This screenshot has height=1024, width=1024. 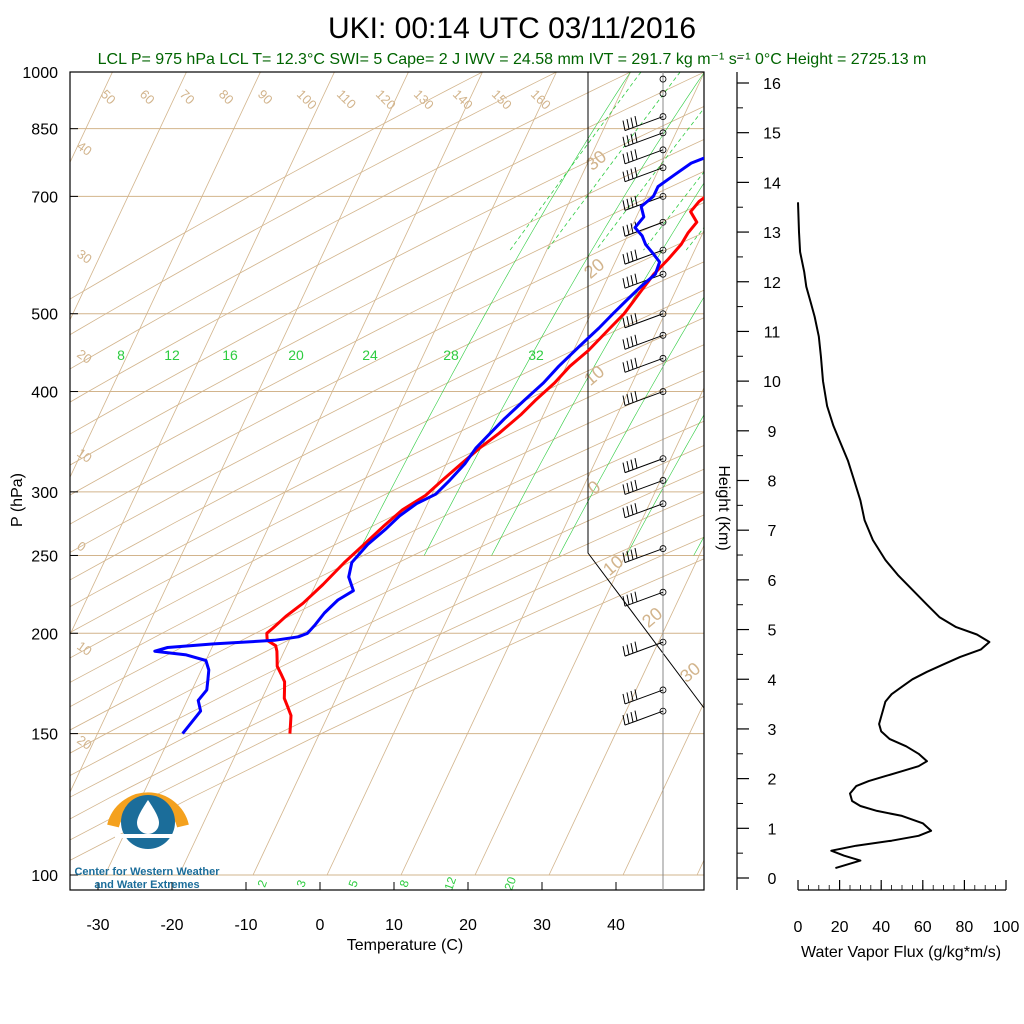 I want to click on mixing-ratio-label: 32, so click(x=536, y=355).